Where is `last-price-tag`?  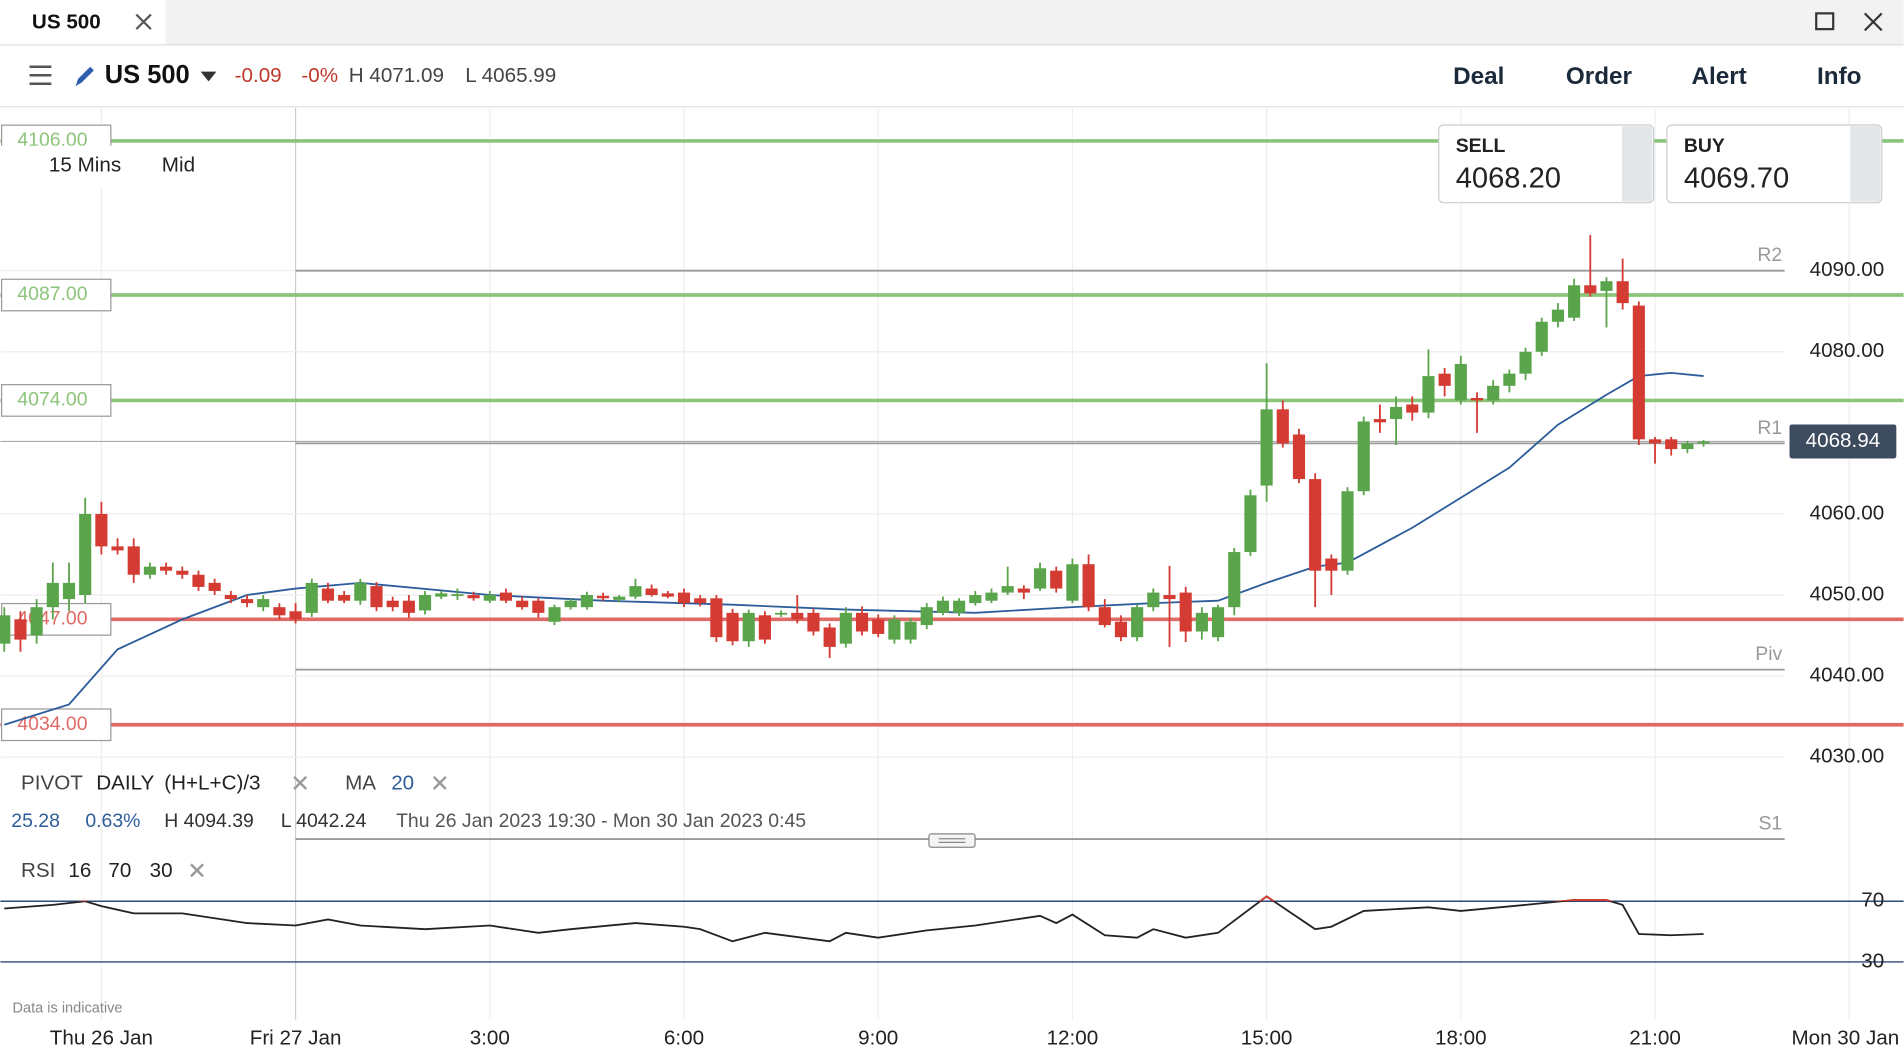
last-price-tag is located at coordinates (1843, 441).